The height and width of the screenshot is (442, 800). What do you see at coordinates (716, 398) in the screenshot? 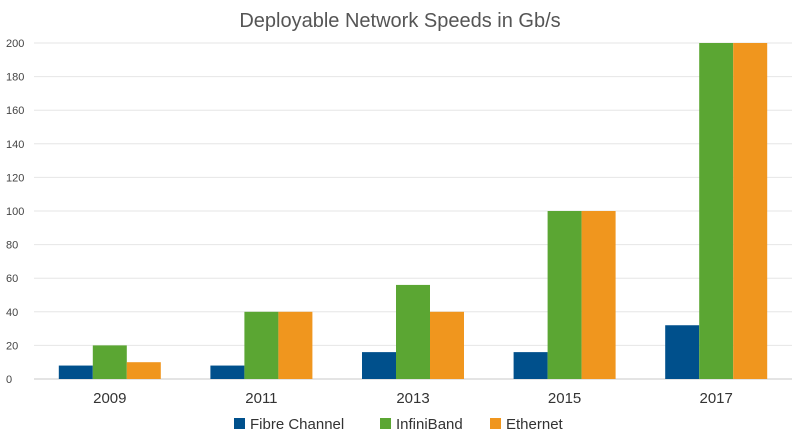
I see `x-tick-label: 2017` at bounding box center [716, 398].